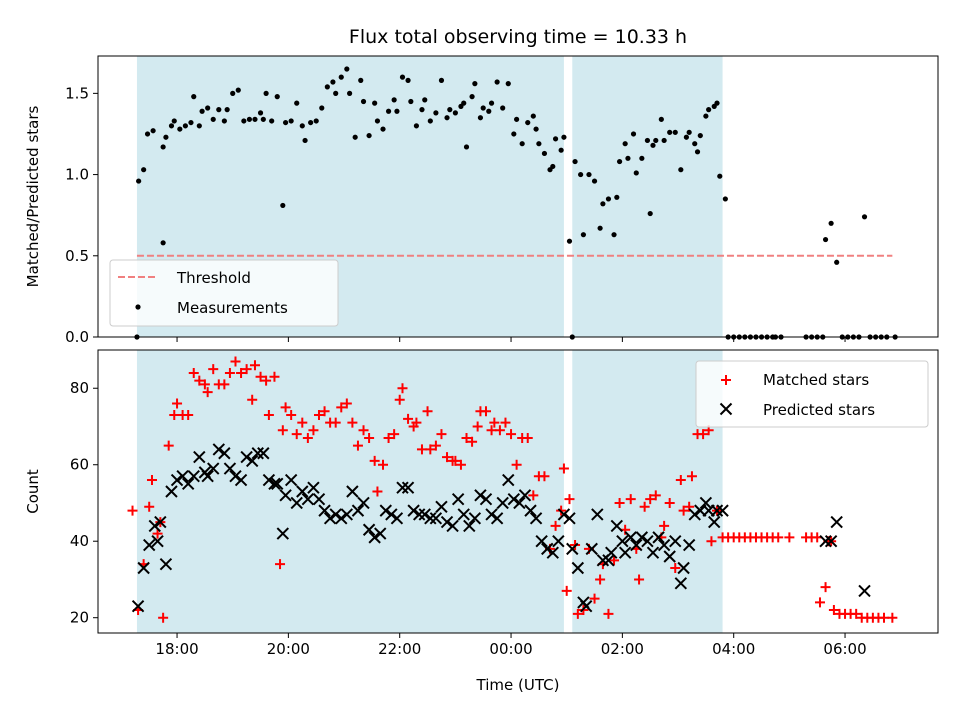 This screenshot has width=960, height=720. I want to click on x-tick-label: 06:00, so click(844, 649).